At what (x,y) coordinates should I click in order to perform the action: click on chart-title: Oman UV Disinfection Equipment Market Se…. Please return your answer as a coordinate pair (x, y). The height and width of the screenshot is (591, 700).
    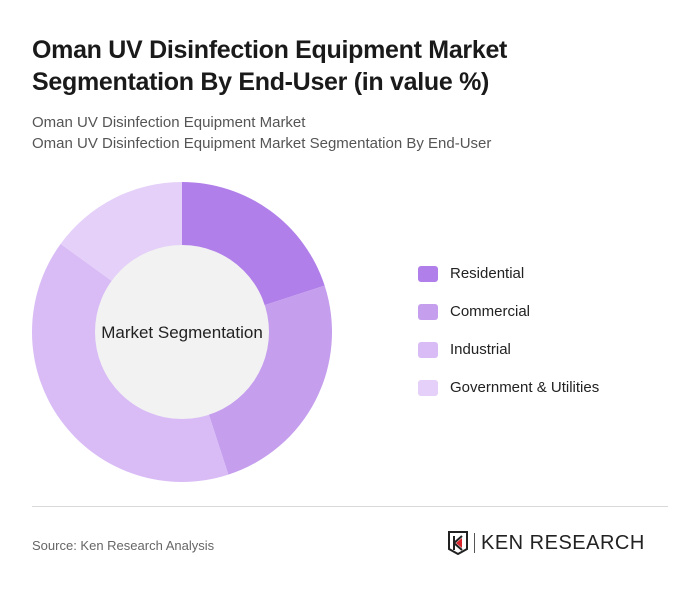
    Looking at the image, I should click on (270, 66).